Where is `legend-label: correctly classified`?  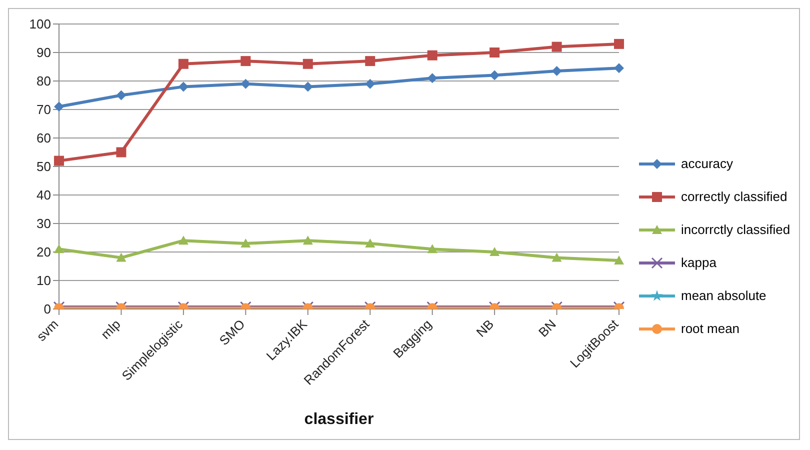 legend-label: correctly classified is located at coordinates (734, 196).